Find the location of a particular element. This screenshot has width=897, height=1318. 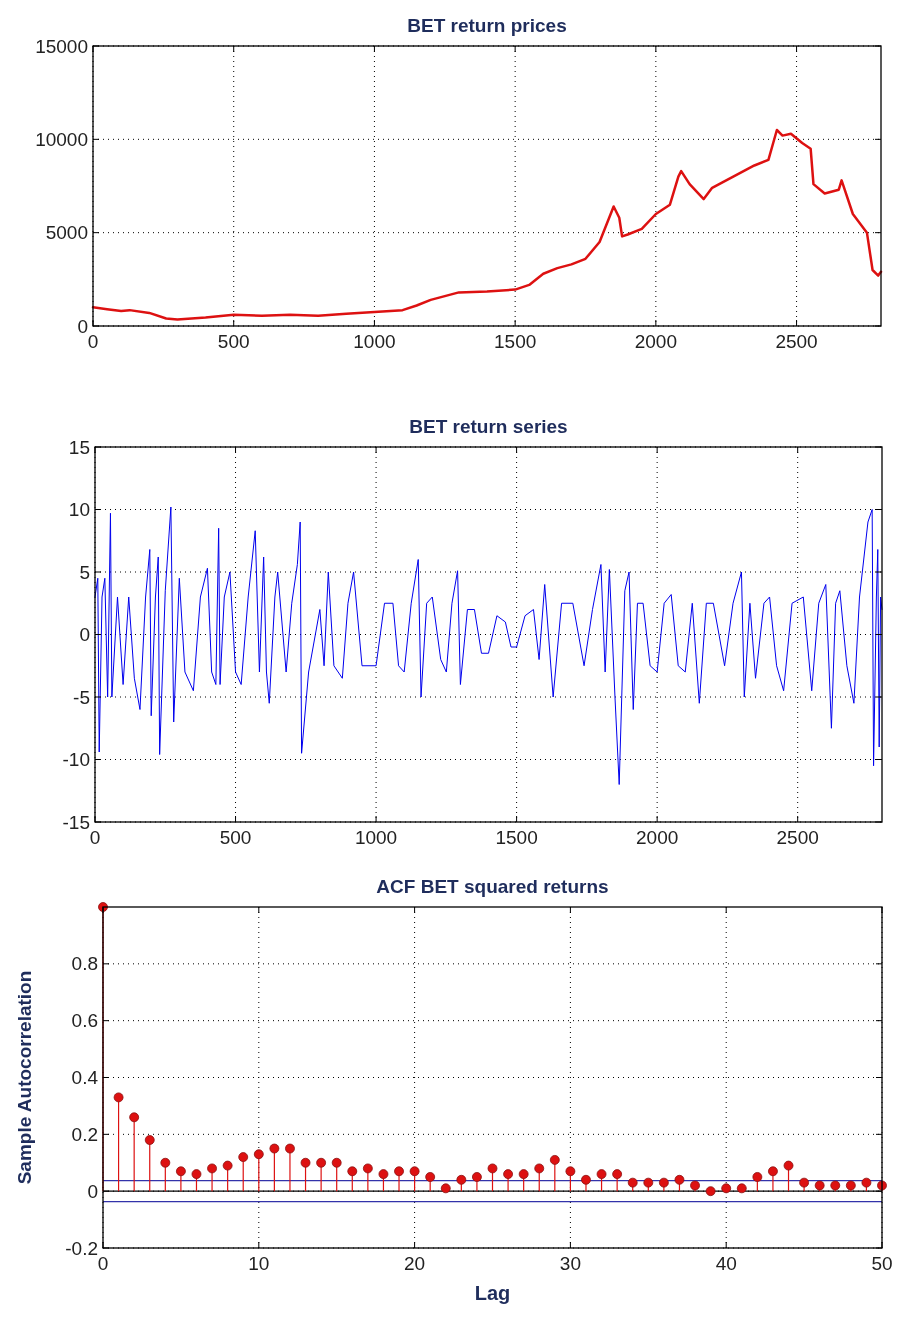

y-tick-label: 0.8 is located at coordinates (84, 964).